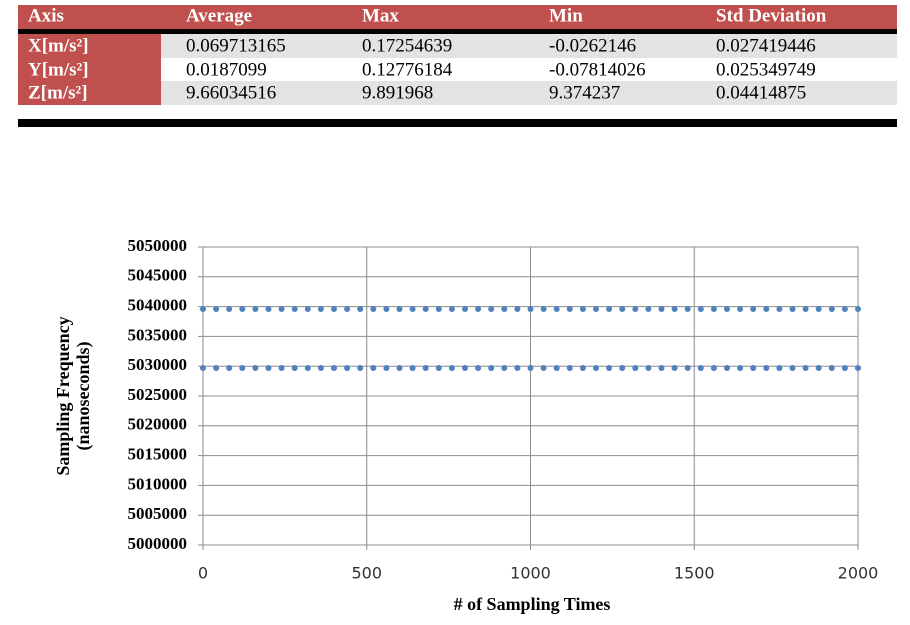  Describe the element at coordinates (158, 394) in the screenshot. I see `y-tick-label: 5025000` at that location.